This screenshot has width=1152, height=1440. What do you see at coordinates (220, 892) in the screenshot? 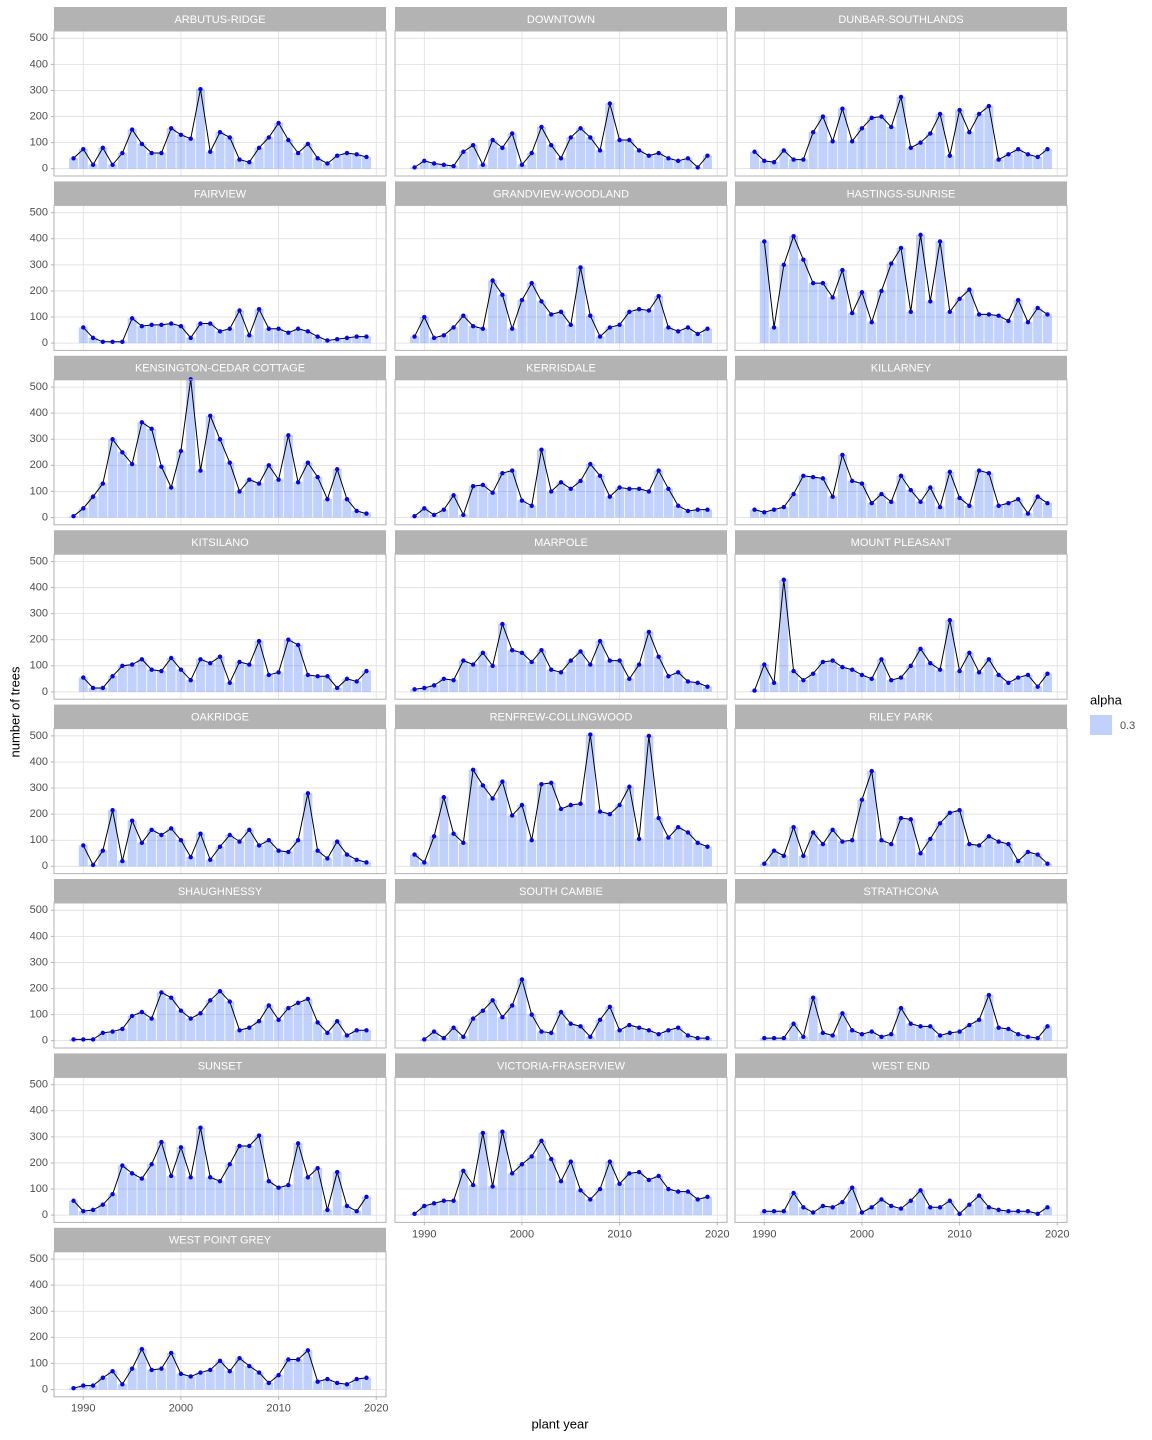
I see `strip-text: SHAUGHNESSY` at bounding box center [220, 892].